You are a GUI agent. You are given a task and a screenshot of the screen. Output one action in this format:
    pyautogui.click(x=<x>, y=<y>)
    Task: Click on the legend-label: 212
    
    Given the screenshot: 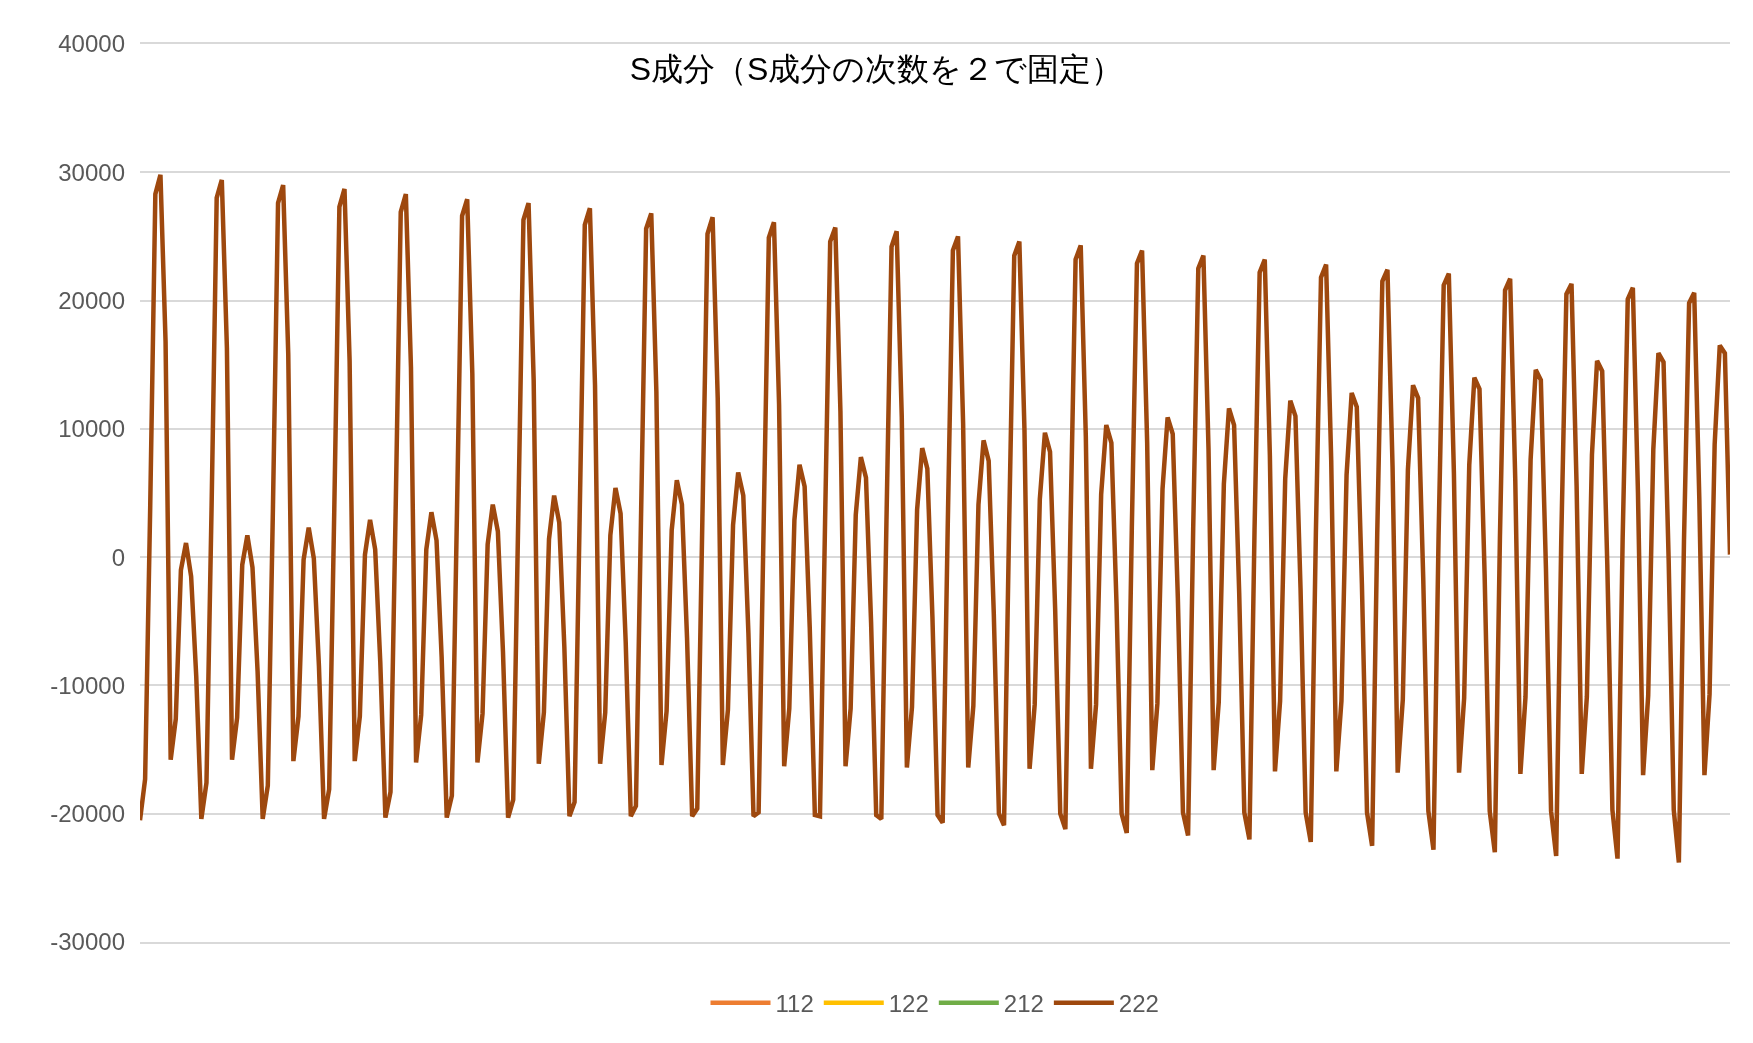 What is the action you would take?
    pyautogui.click(x=1023, y=1004)
    